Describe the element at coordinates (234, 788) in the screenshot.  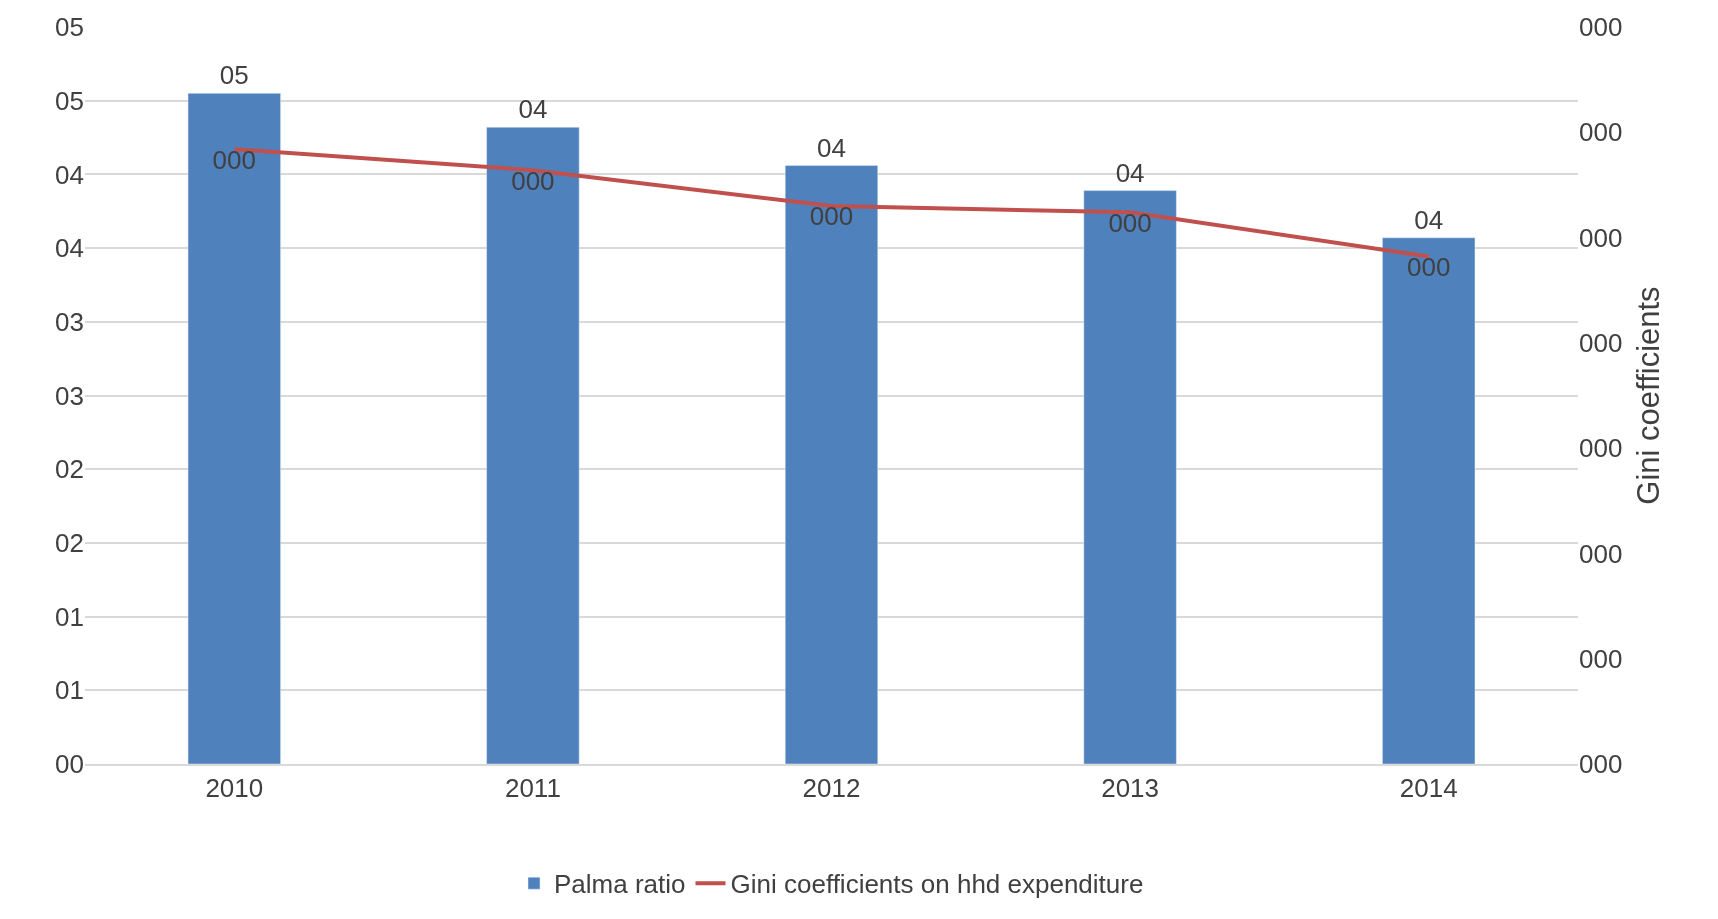
I see `x-tick-label: 2010` at that location.